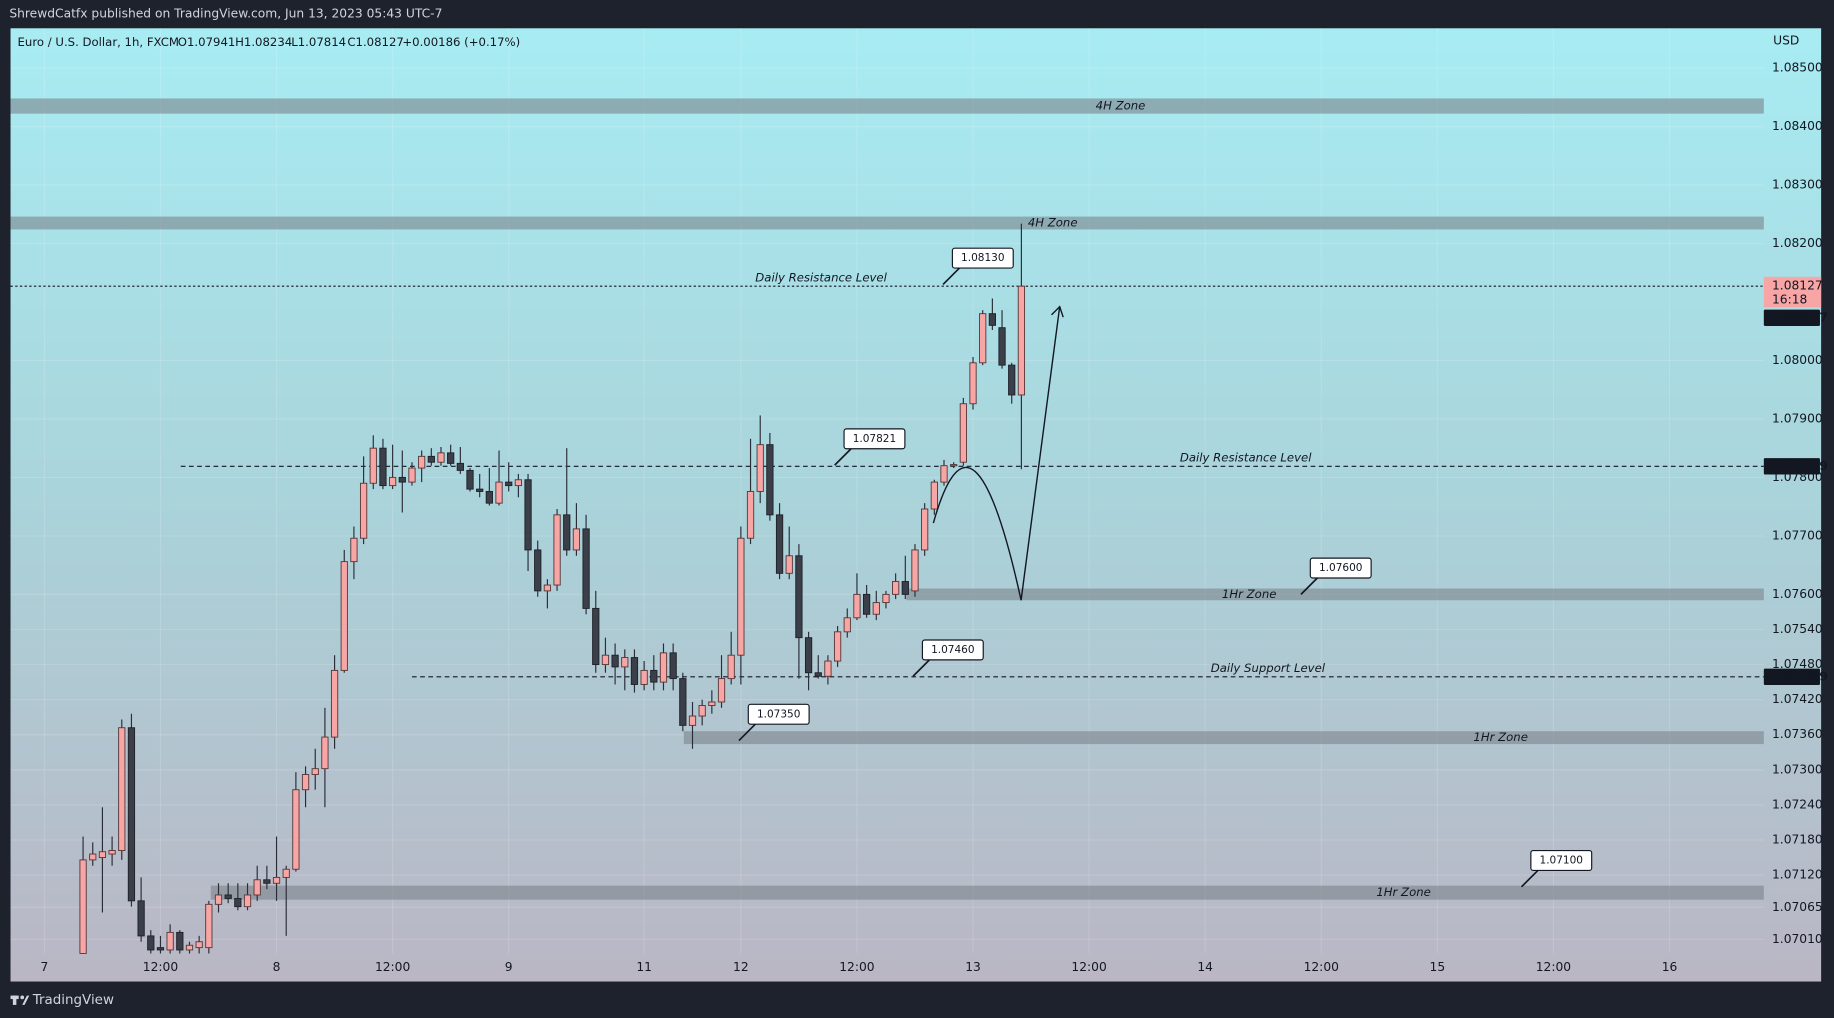 The height and width of the screenshot is (1018, 1834). What do you see at coordinates (207, 42) in the screenshot?
I see `ohlc-open: O1.07941` at bounding box center [207, 42].